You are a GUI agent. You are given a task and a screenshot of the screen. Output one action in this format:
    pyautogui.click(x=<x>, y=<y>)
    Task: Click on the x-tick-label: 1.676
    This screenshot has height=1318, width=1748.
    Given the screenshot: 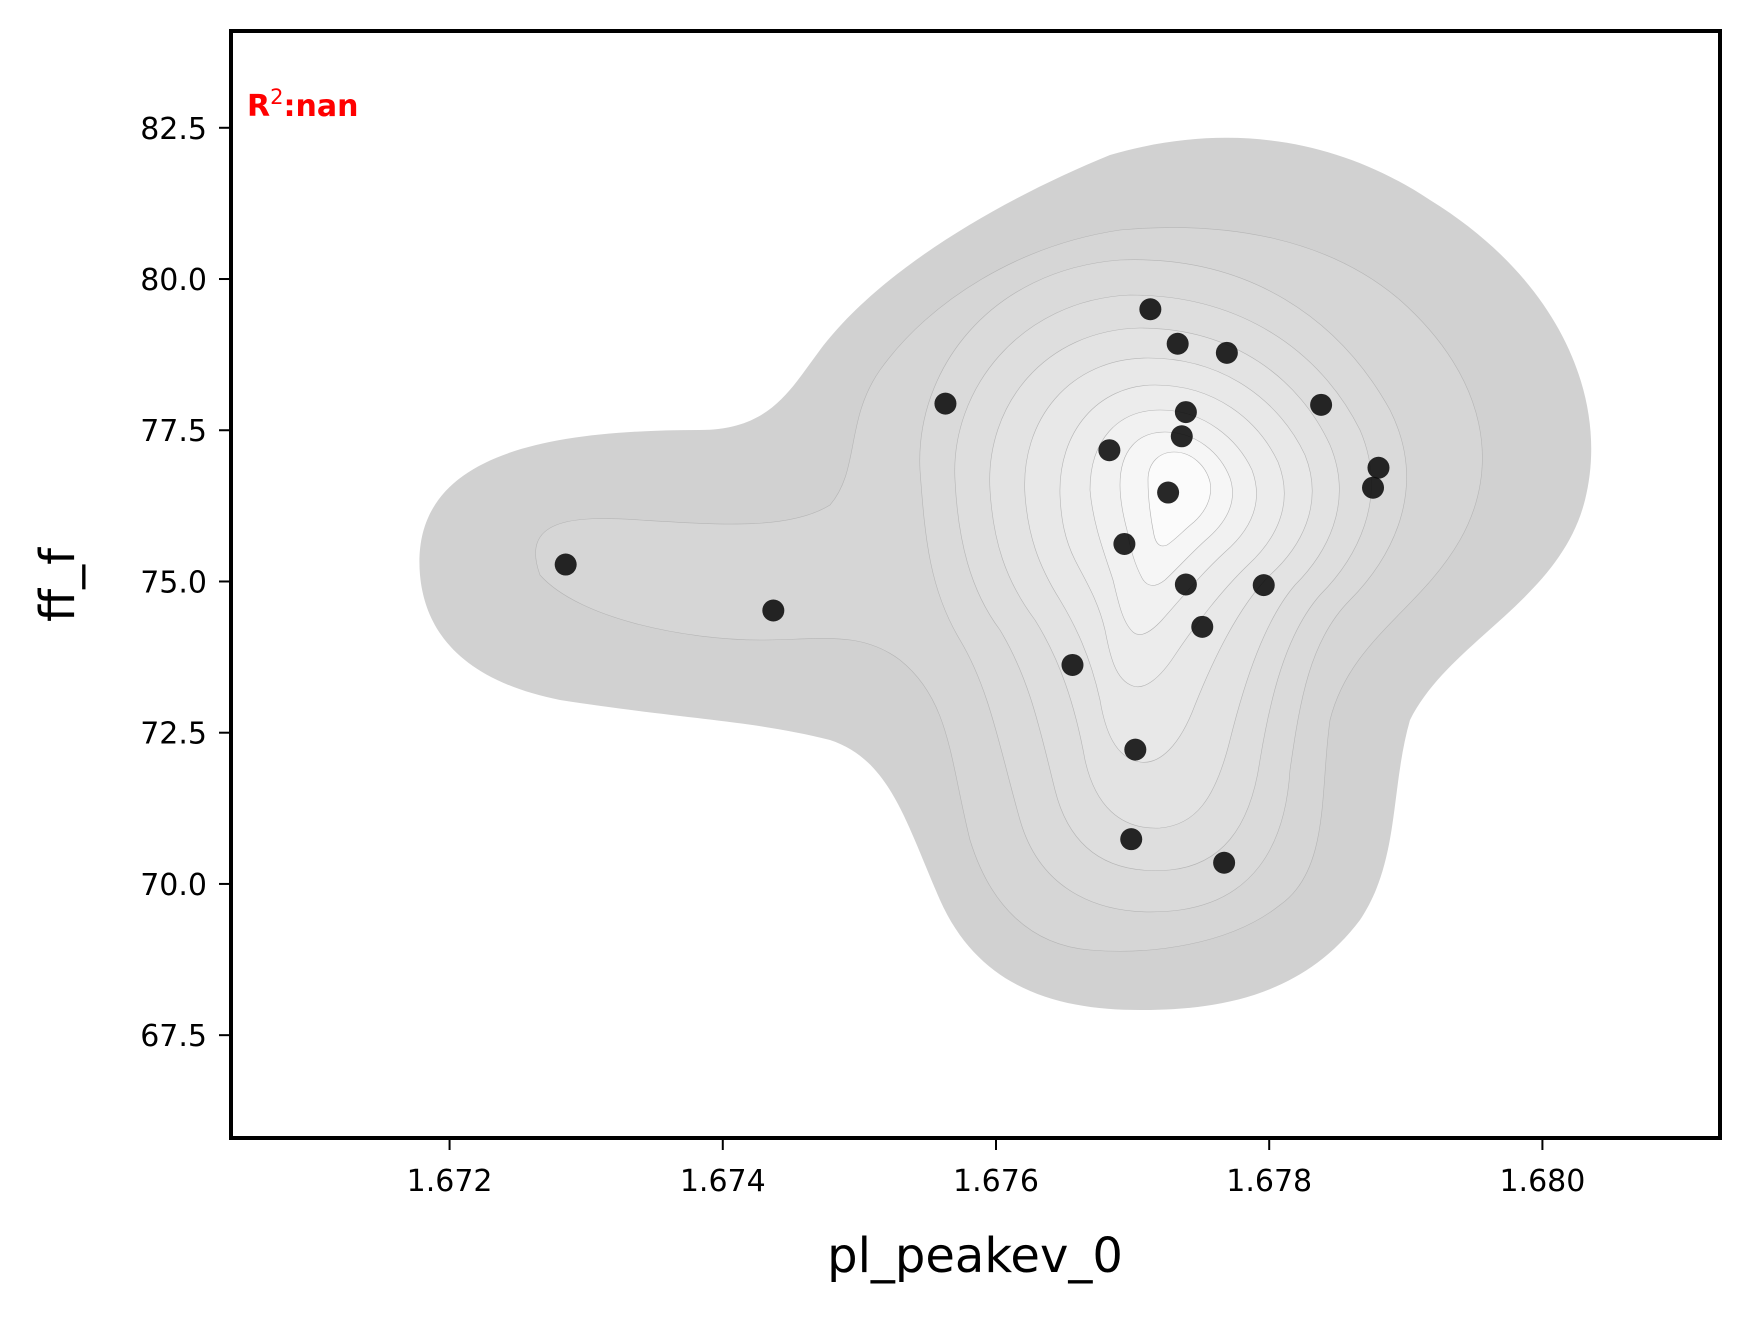 What is the action you would take?
    pyautogui.click(x=996, y=1181)
    